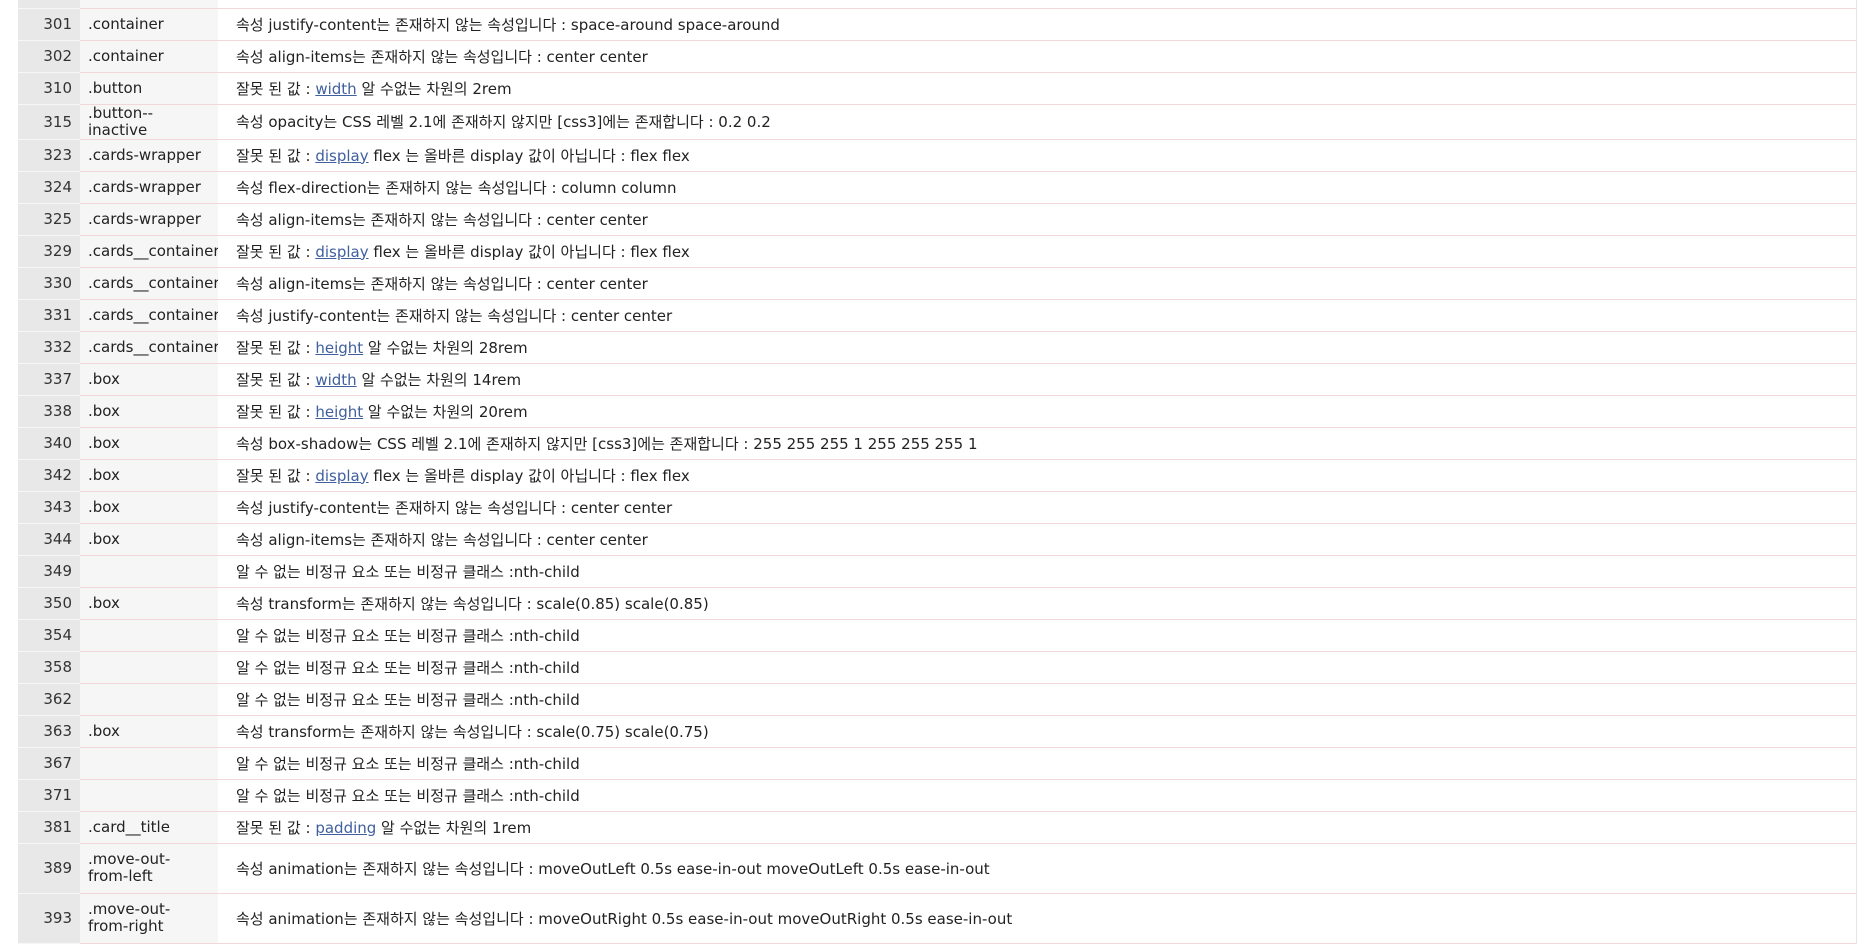  Describe the element at coordinates (49, 379) in the screenshot. I see `line-number: 337` at that location.